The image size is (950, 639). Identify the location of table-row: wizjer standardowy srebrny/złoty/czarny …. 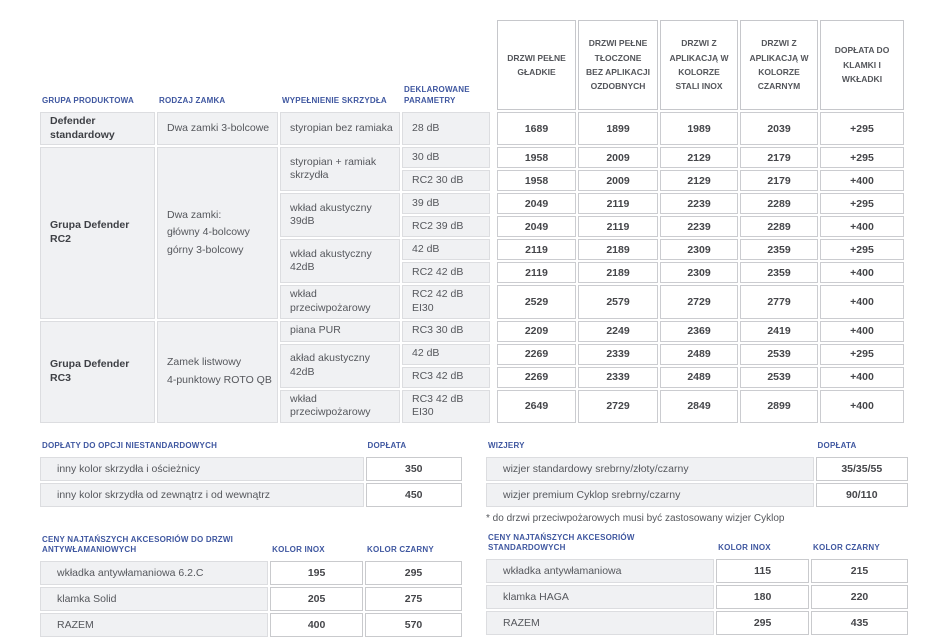
(697, 468).